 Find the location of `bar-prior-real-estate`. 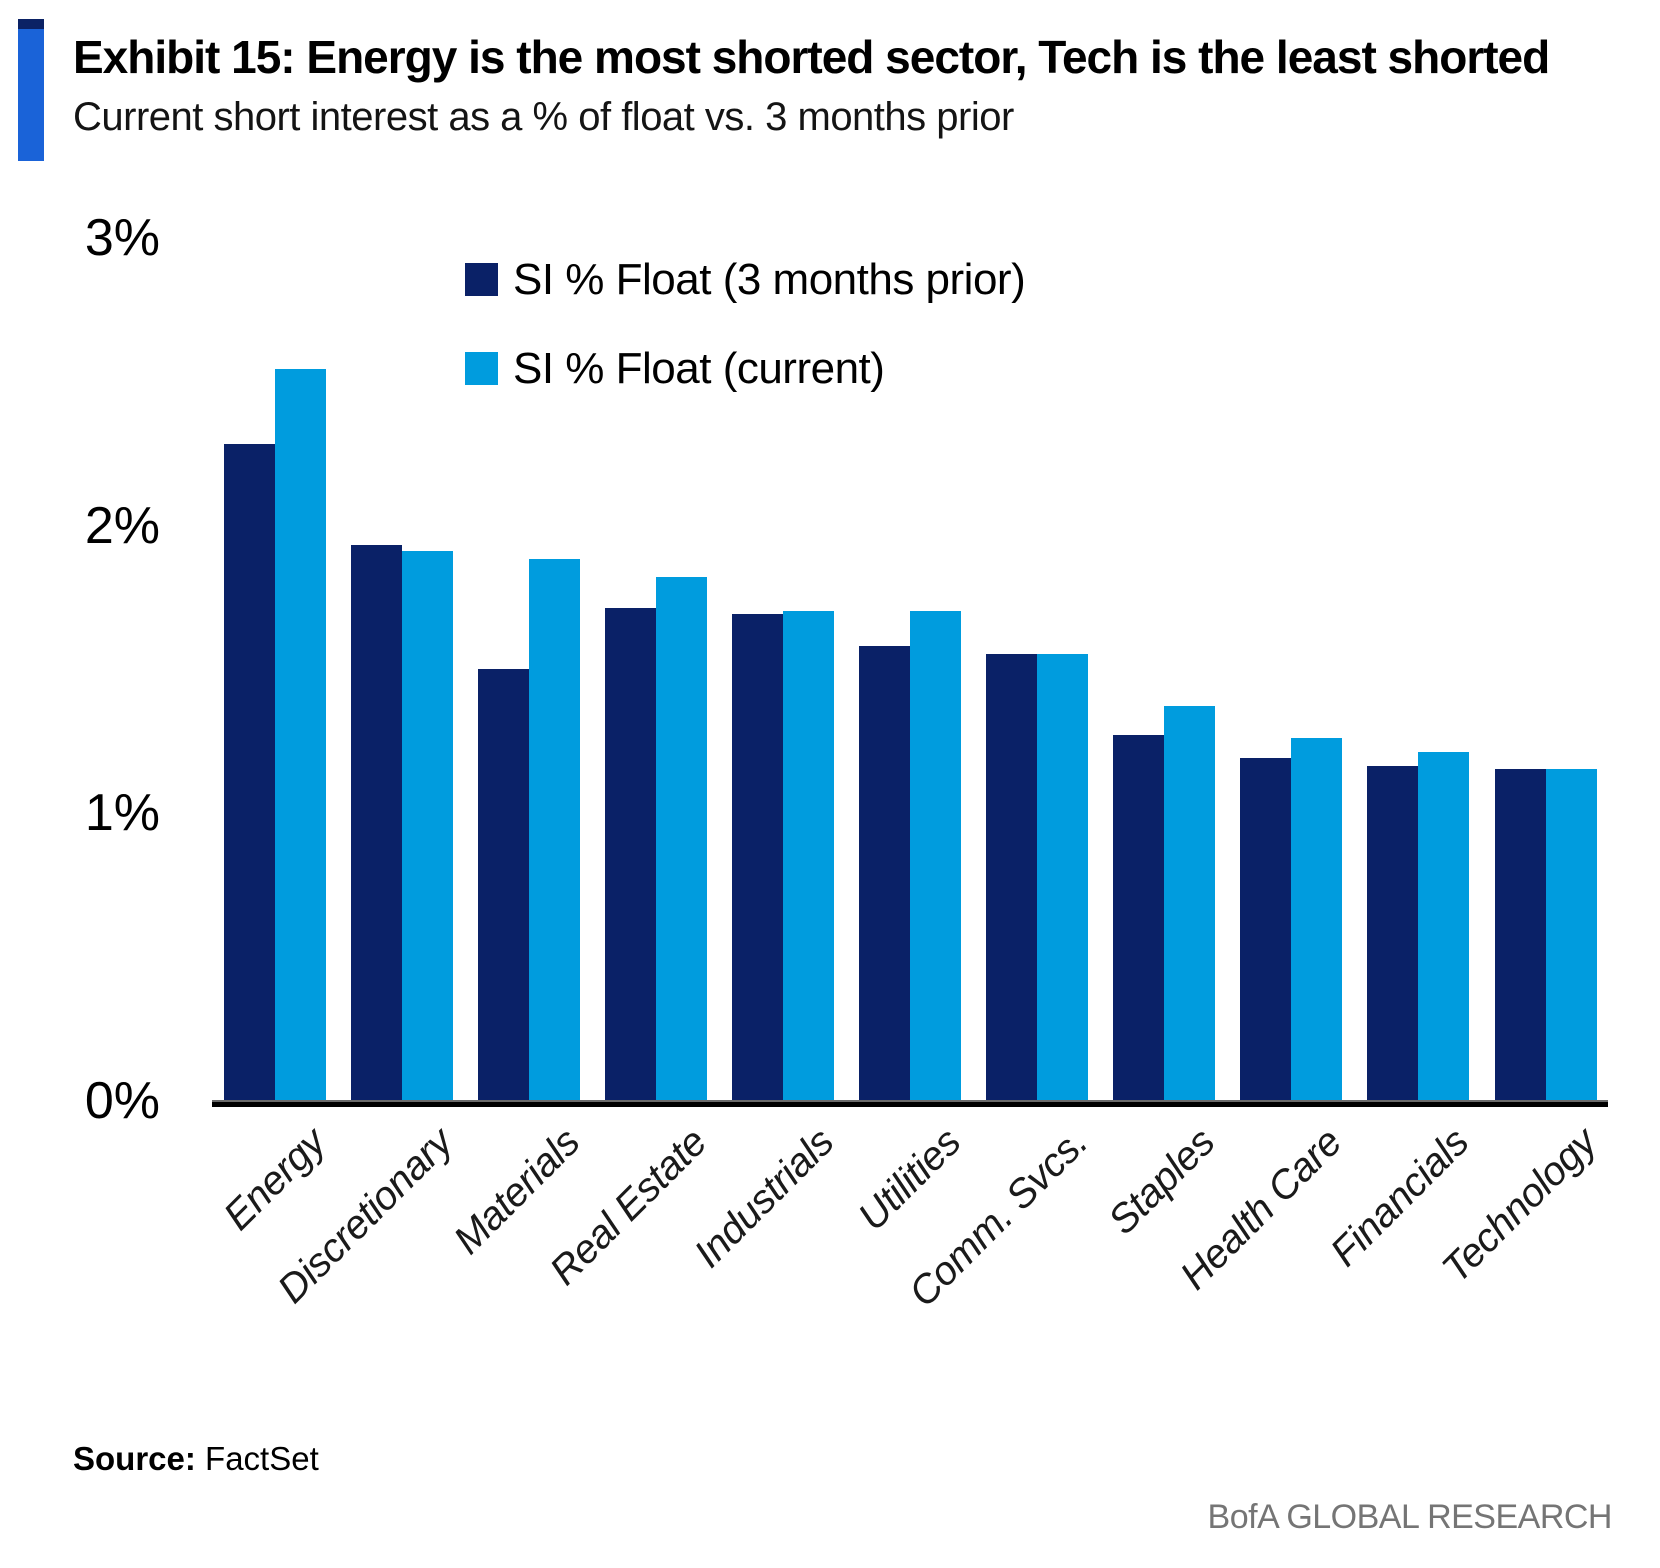

bar-prior-real-estate is located at coordinates (630, 855).